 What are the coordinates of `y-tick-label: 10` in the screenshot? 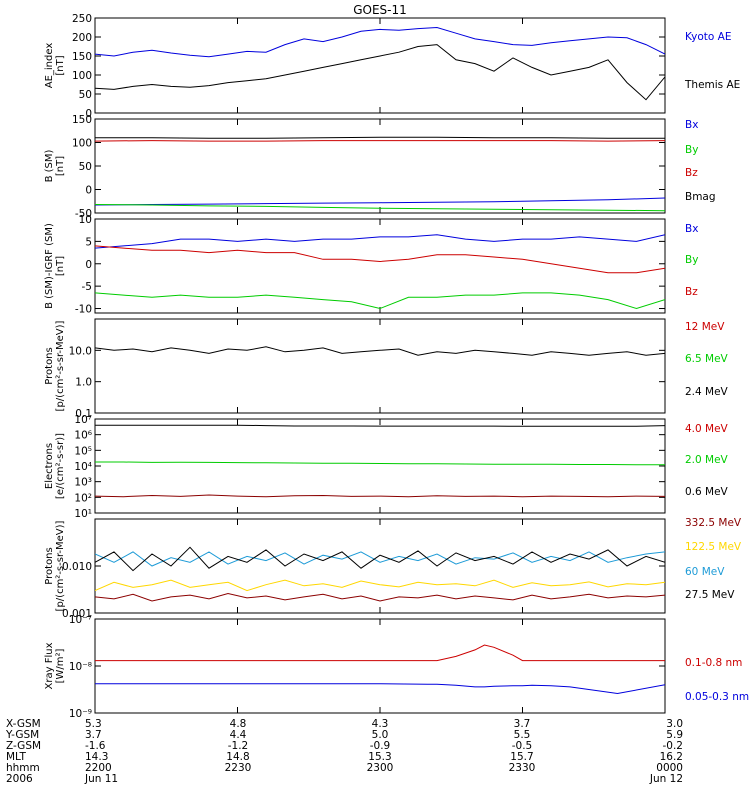 It's located at (85, 220).